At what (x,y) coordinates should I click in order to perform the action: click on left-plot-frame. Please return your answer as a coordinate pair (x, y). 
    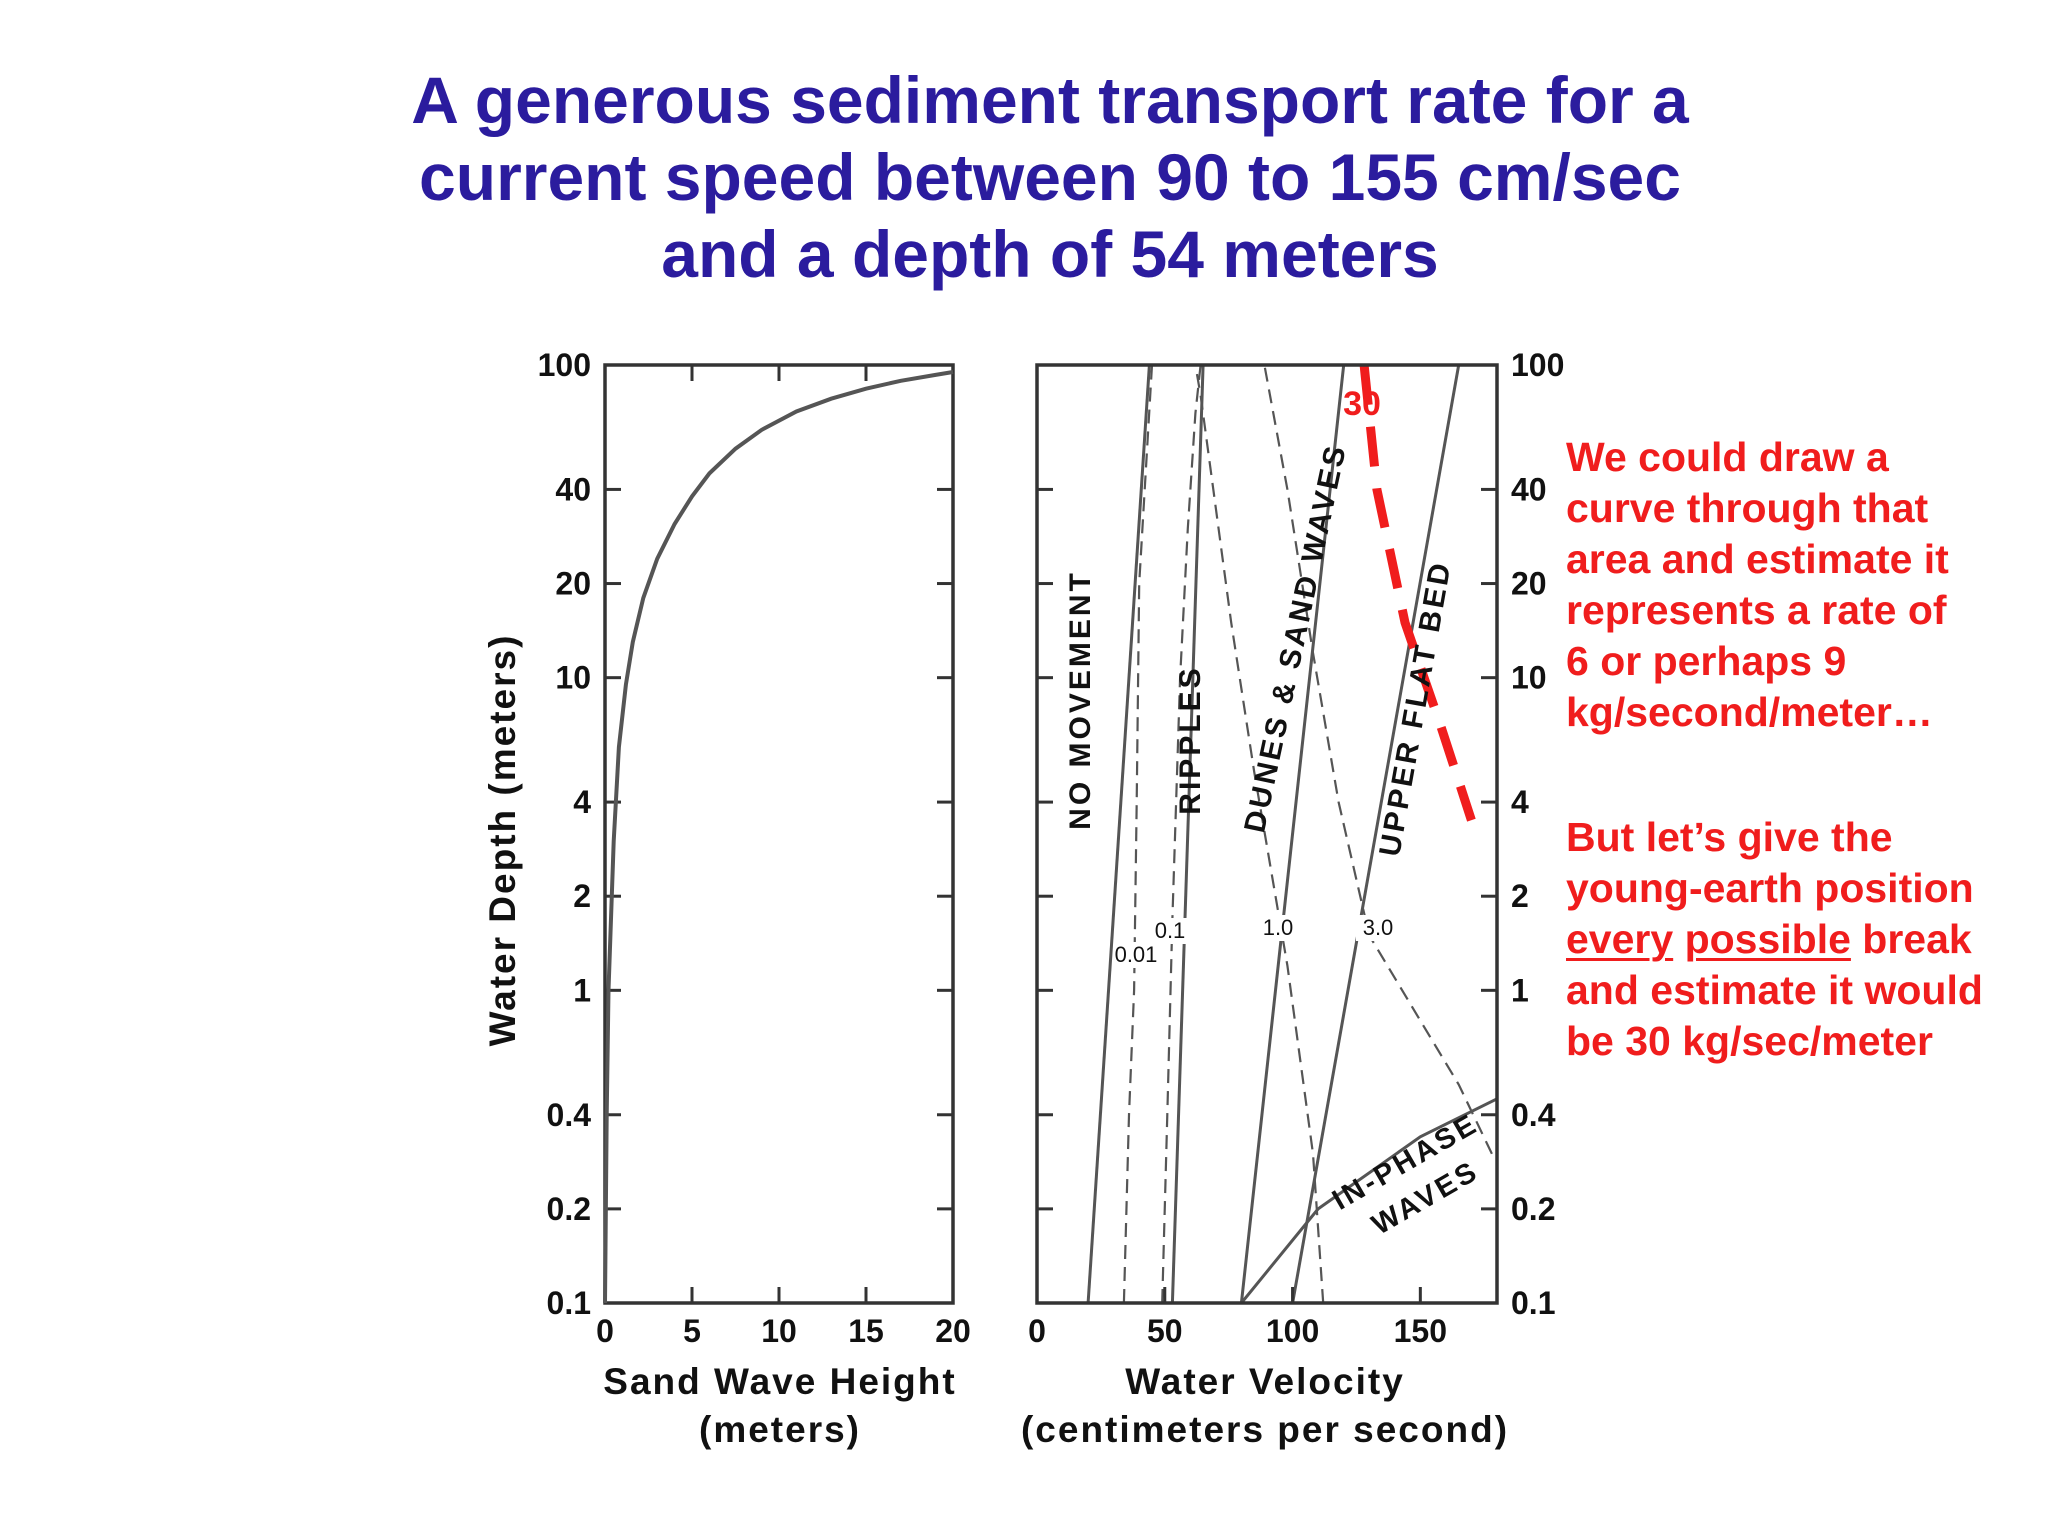
    Looking at the image, I should click on (779, 834).